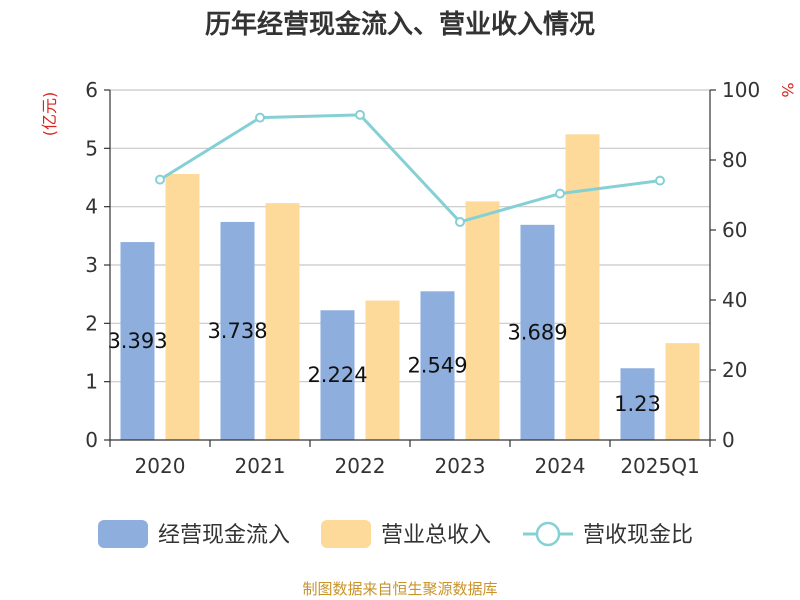 This screenshot has width=800, height=600. I want to click on y-right-tick-label: 80, so click(734, 160).